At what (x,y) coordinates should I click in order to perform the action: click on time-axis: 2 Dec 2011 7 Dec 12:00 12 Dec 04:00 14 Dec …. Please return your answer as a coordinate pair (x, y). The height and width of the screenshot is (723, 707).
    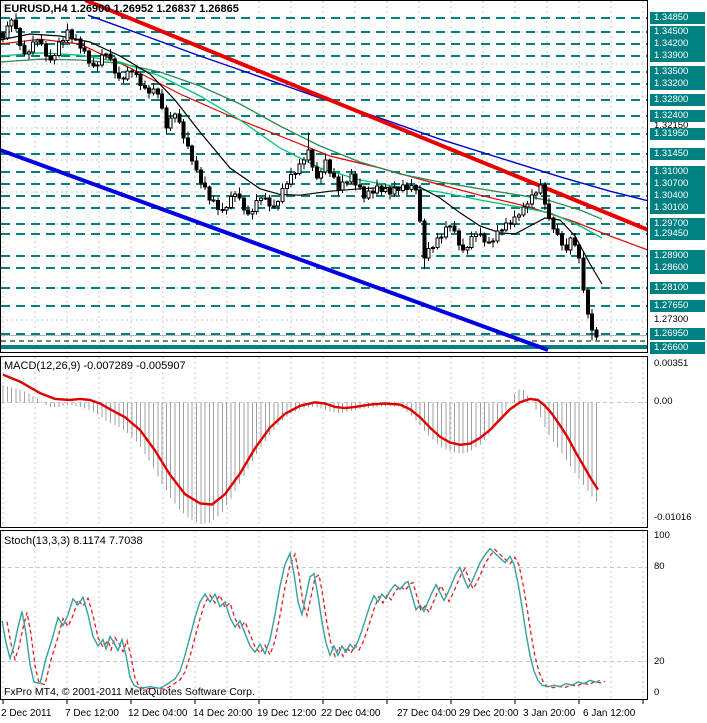
    Looking at the image, I should click on (353, 711).